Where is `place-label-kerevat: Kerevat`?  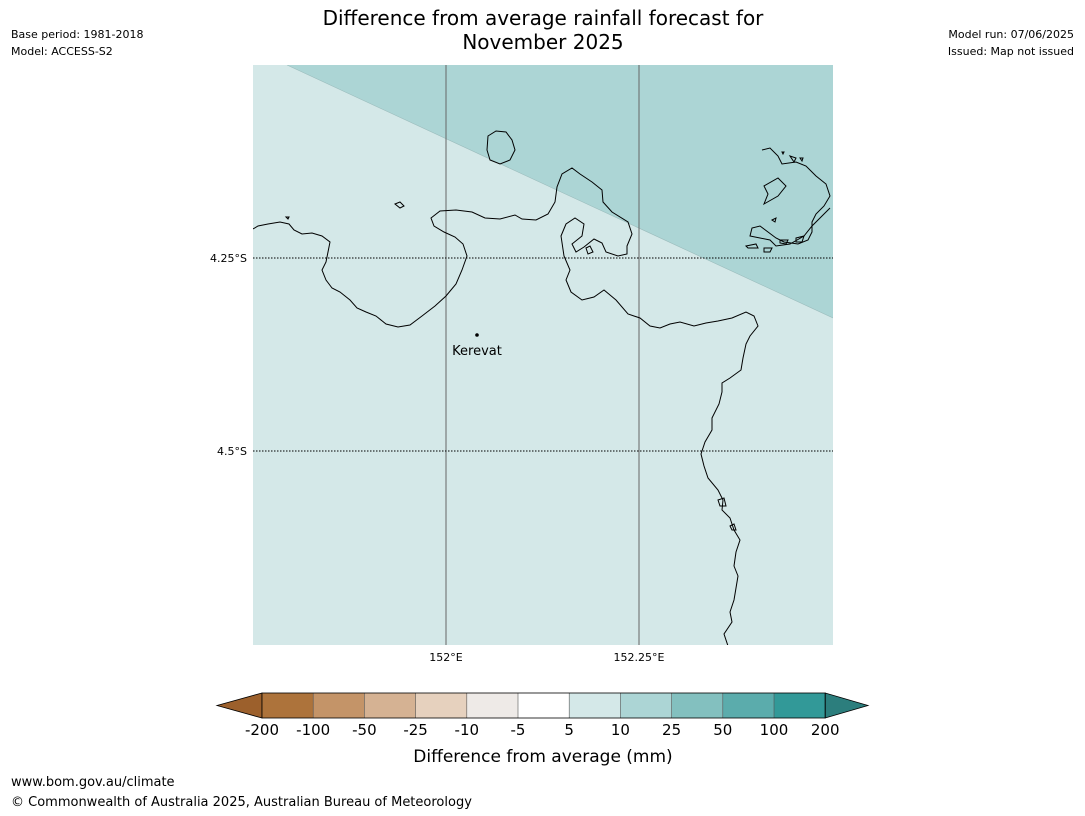 place-label-kerevat: Kerevat is located at coordinates (477, 351).